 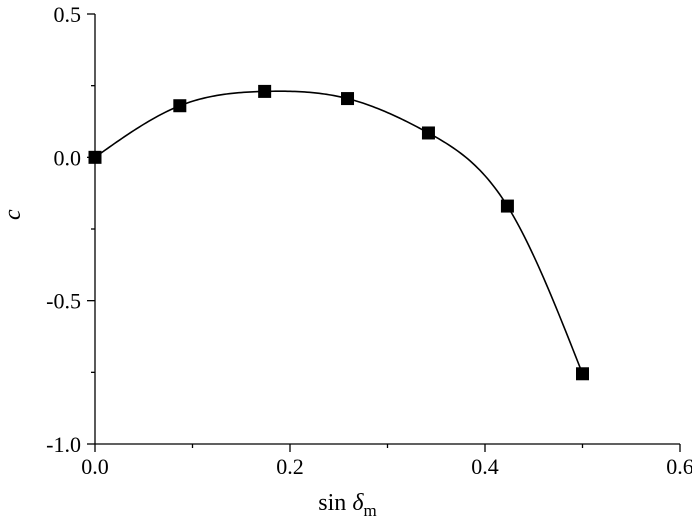 I want to click on x-axis-title-prefix: sin, so click(x=335, y=503).